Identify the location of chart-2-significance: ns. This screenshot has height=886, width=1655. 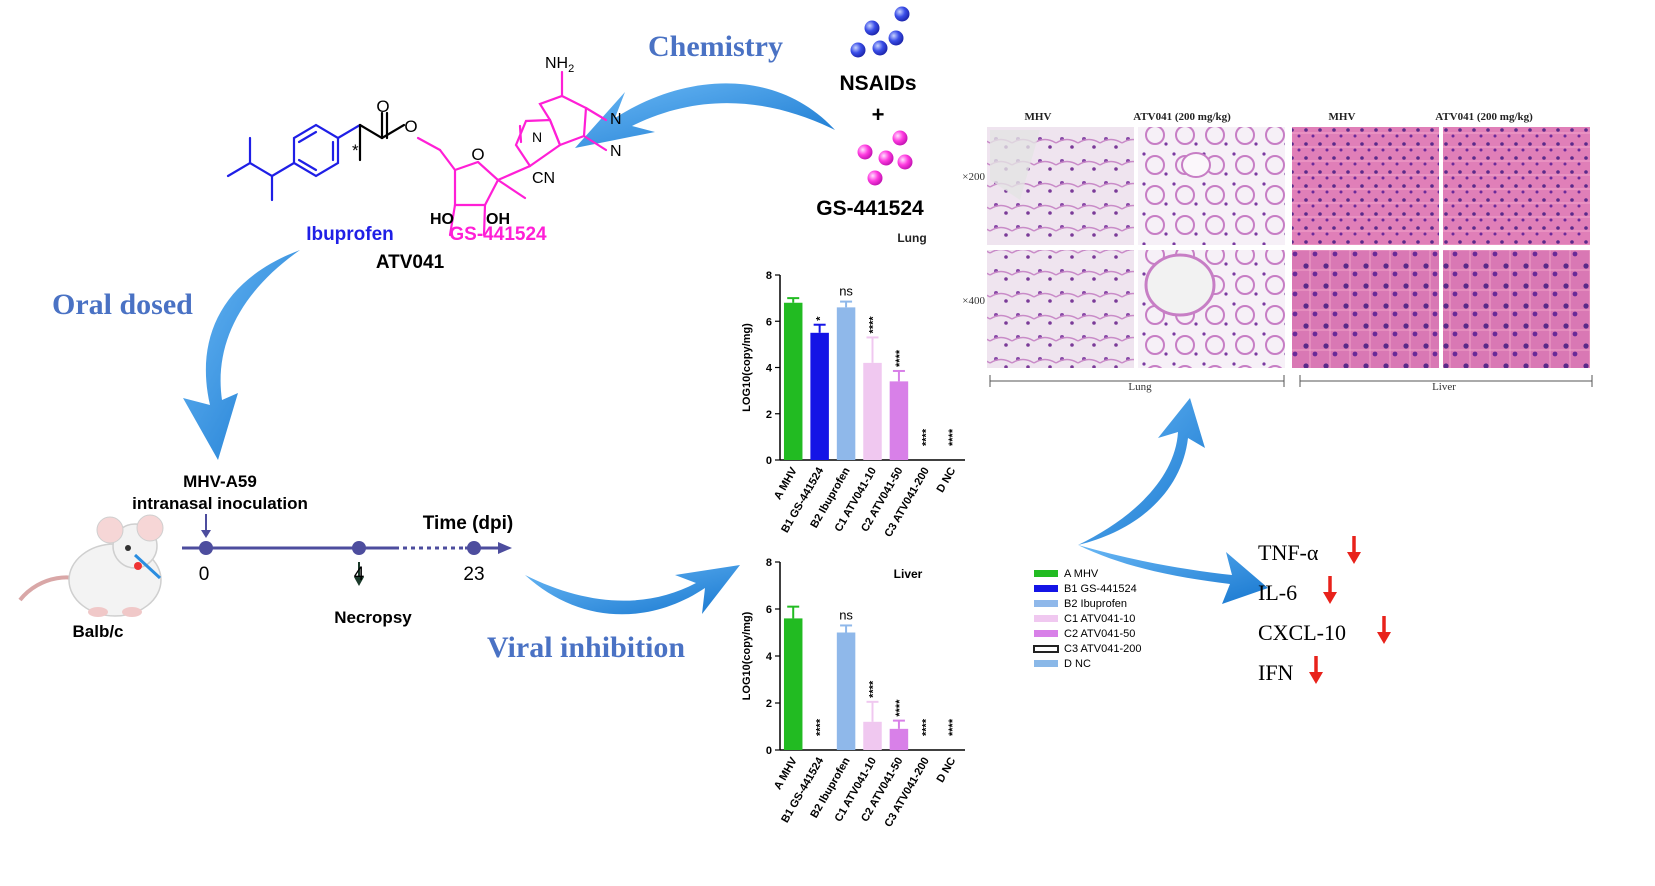
(846, 614).